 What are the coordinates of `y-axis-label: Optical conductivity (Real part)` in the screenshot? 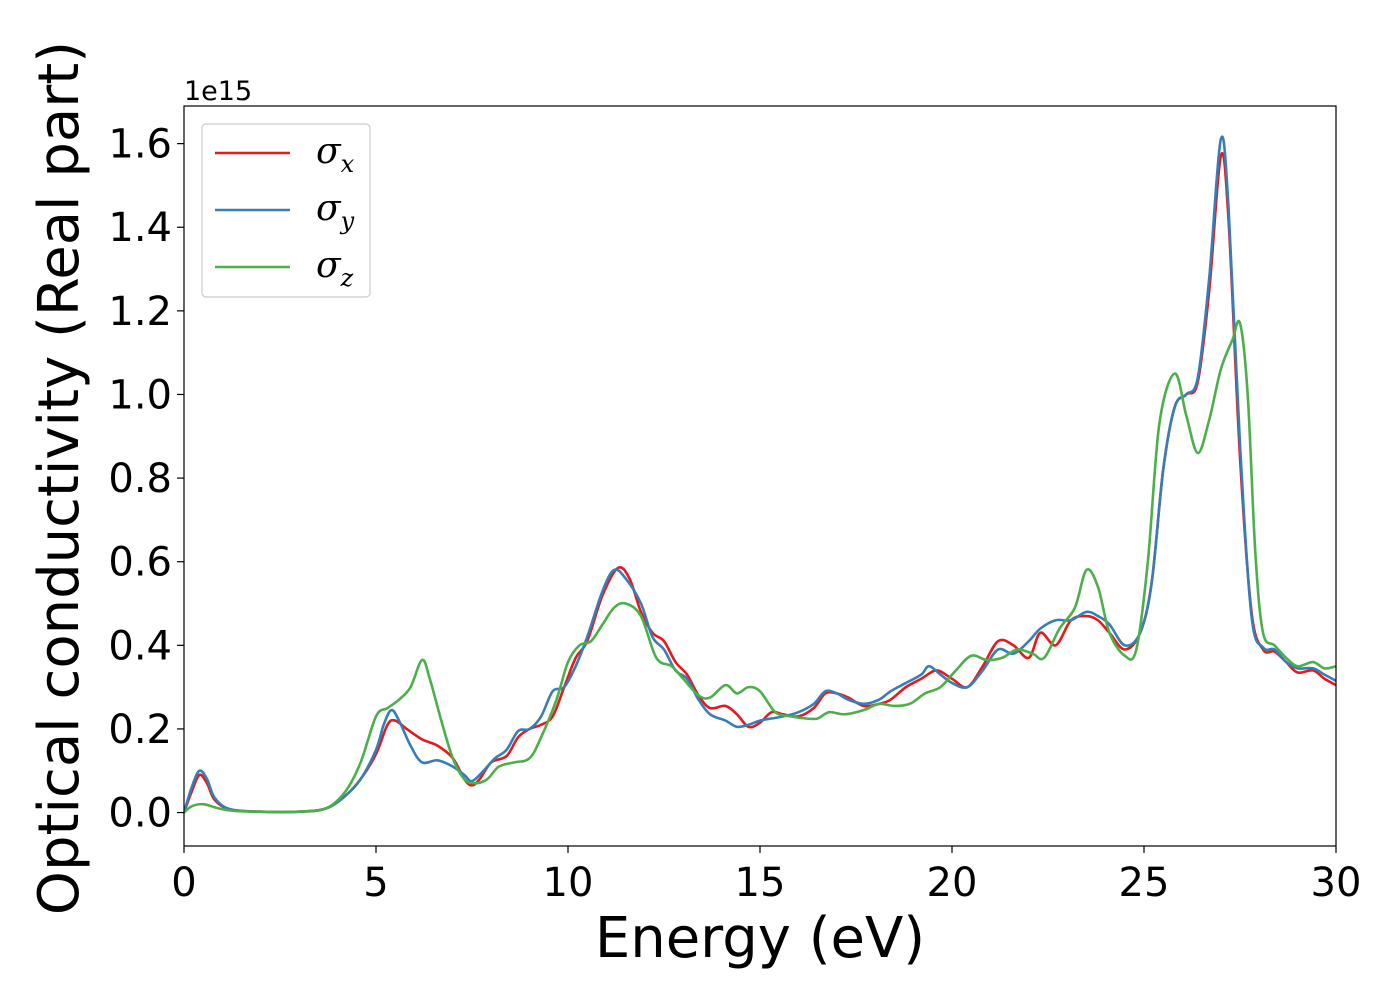 It's located at (59, 478).